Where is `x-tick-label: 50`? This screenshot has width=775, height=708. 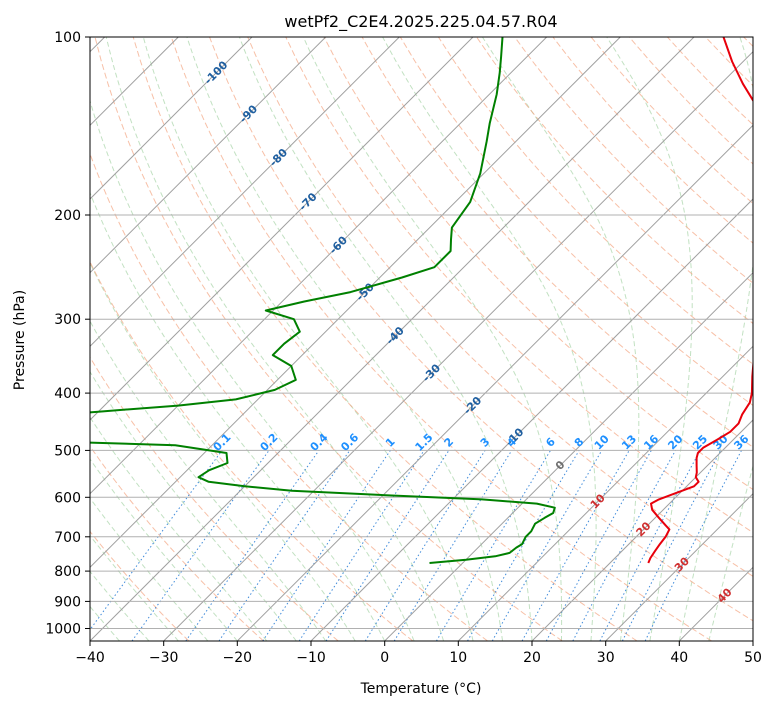
x-tick-label: 50 is located at coordinates (753, 658).